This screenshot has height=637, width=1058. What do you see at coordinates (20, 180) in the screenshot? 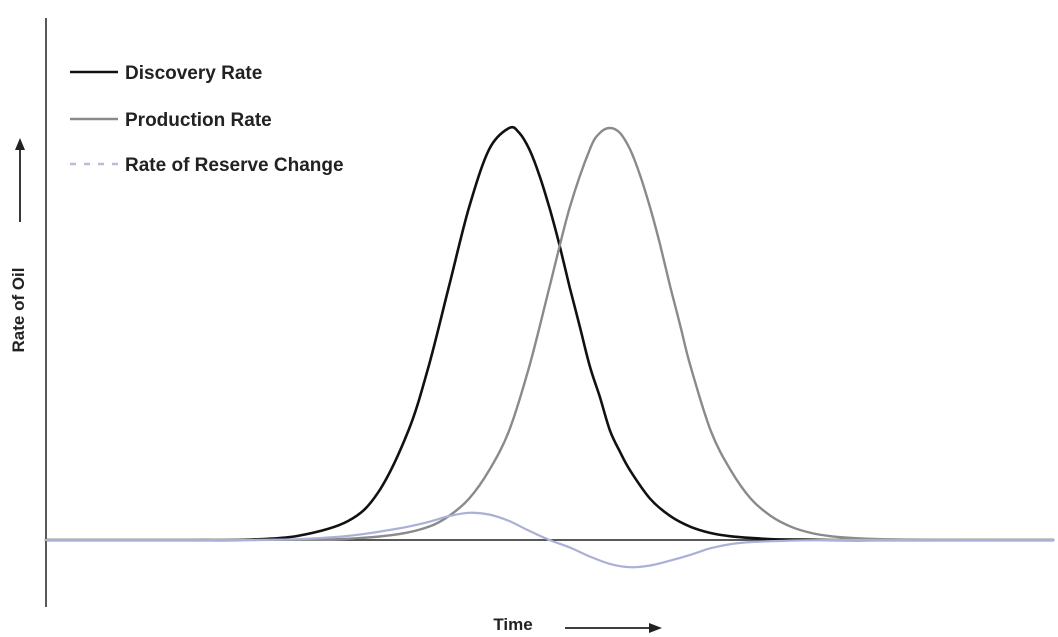
I see `y-axis-arrow-icon` at bounding box center [20, 180].